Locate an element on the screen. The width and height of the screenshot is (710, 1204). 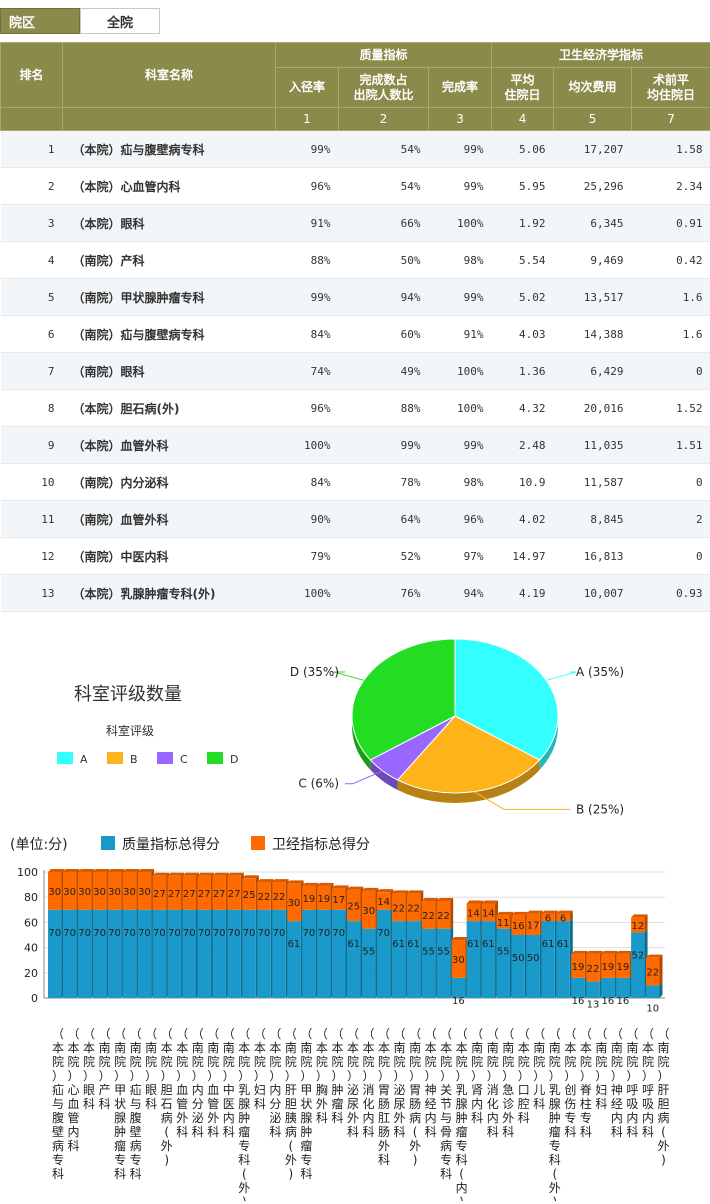
cell-ratio: 99% is located at coordinates (384, 445).